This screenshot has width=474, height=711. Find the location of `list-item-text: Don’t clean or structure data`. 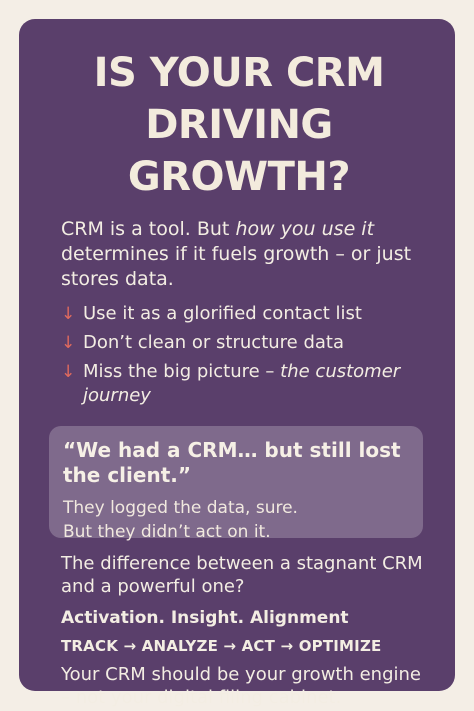

list-item-text: Don’t clean or structure data is located at coordinates (213, 342).